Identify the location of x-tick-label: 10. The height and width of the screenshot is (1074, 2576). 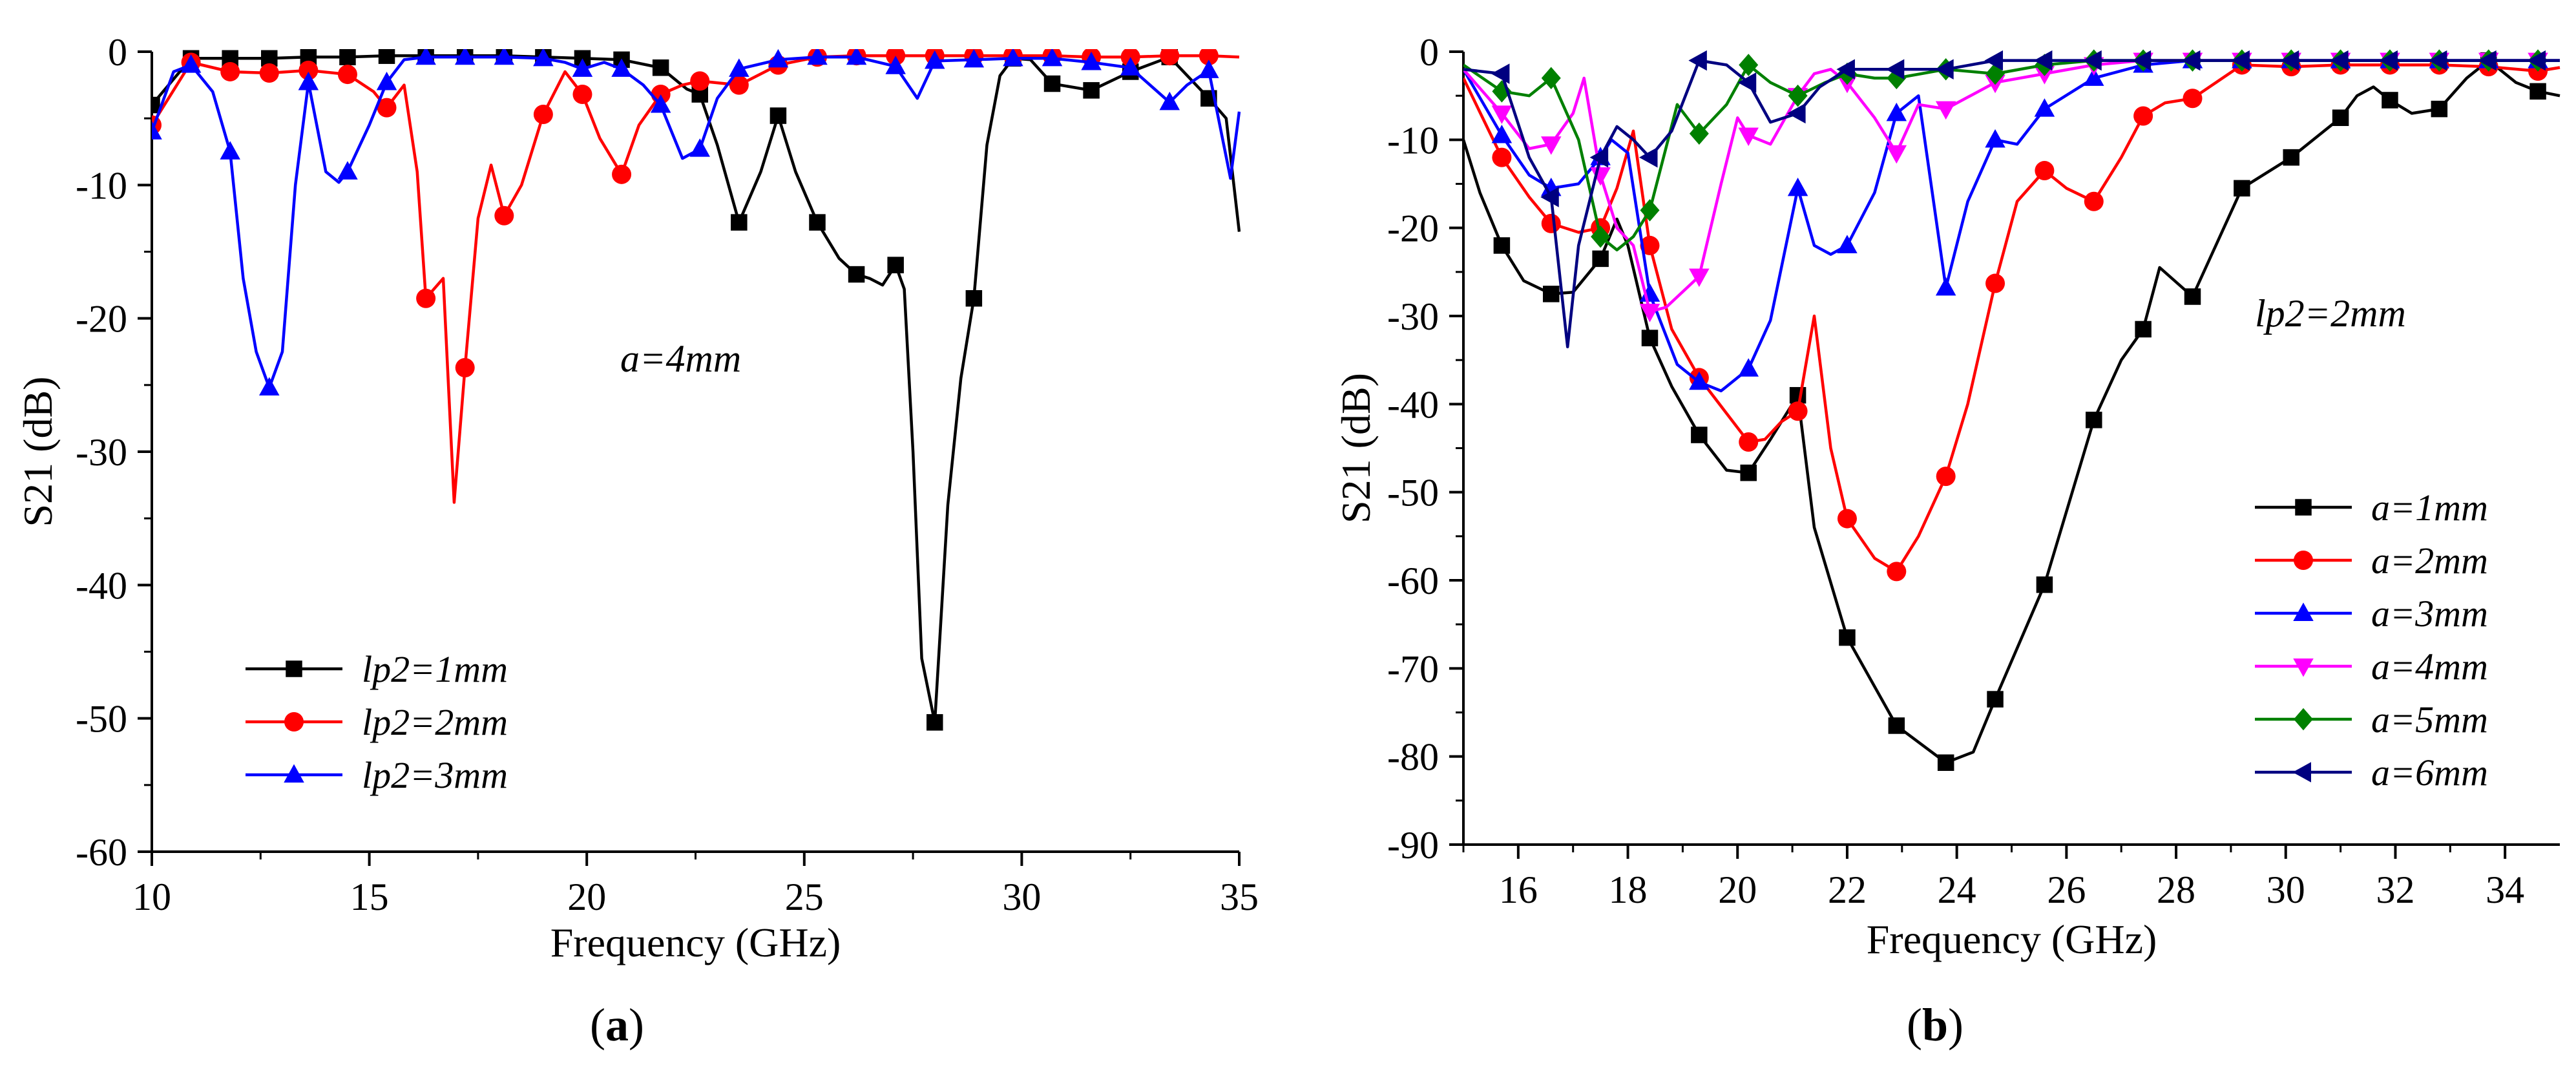
(151, 897).